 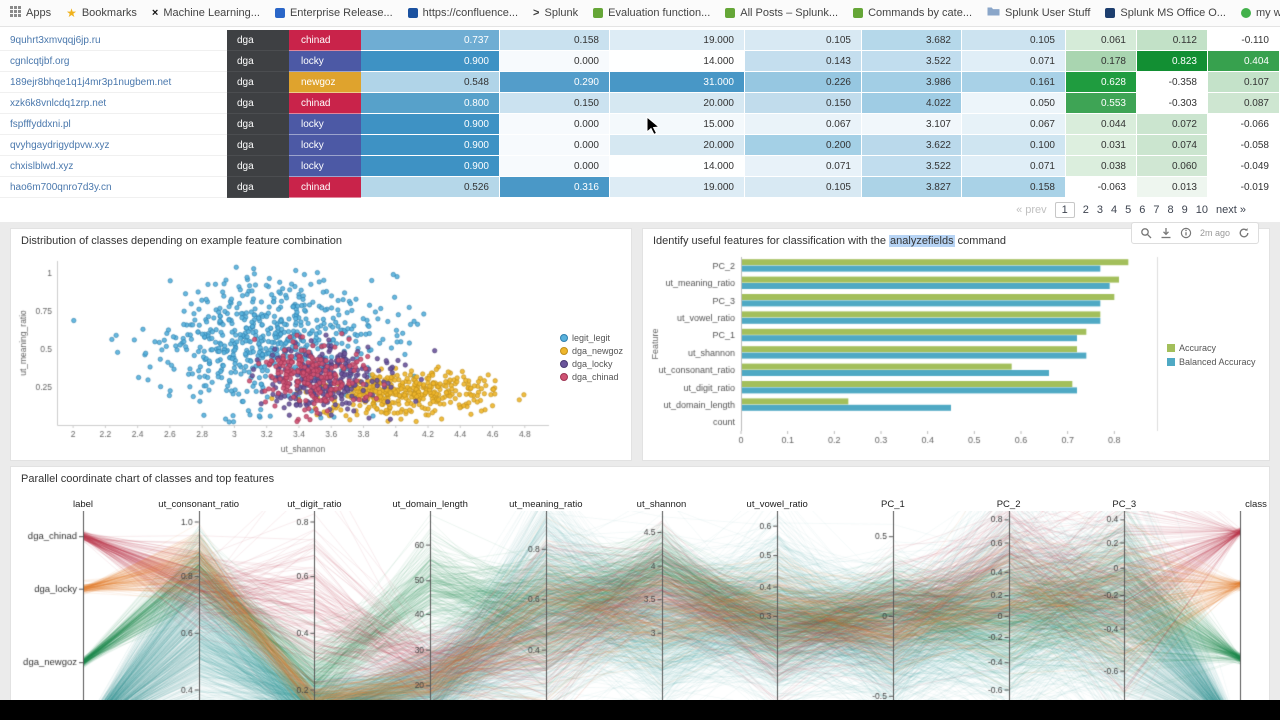 What do you see at coordinates (113, 40) in the screenshot?
I see `domain-link: 9quhrt3xmvqqj6jp.ru` at bounding box center [113, 40].